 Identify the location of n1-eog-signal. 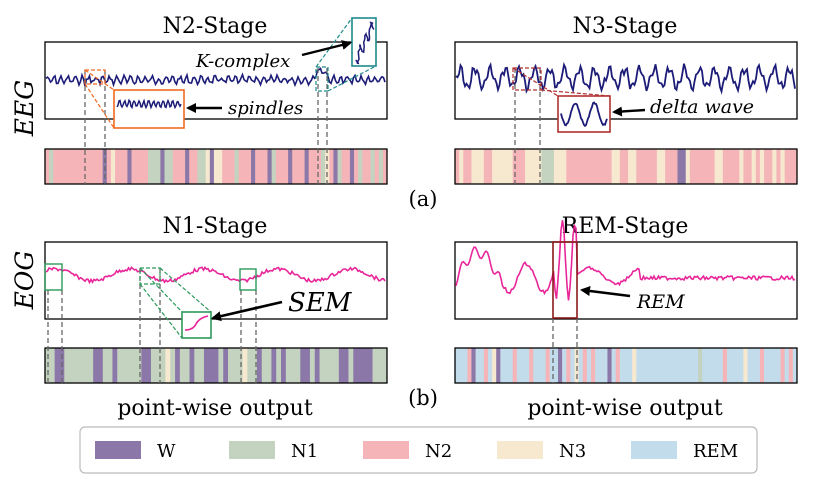
(215, 275).